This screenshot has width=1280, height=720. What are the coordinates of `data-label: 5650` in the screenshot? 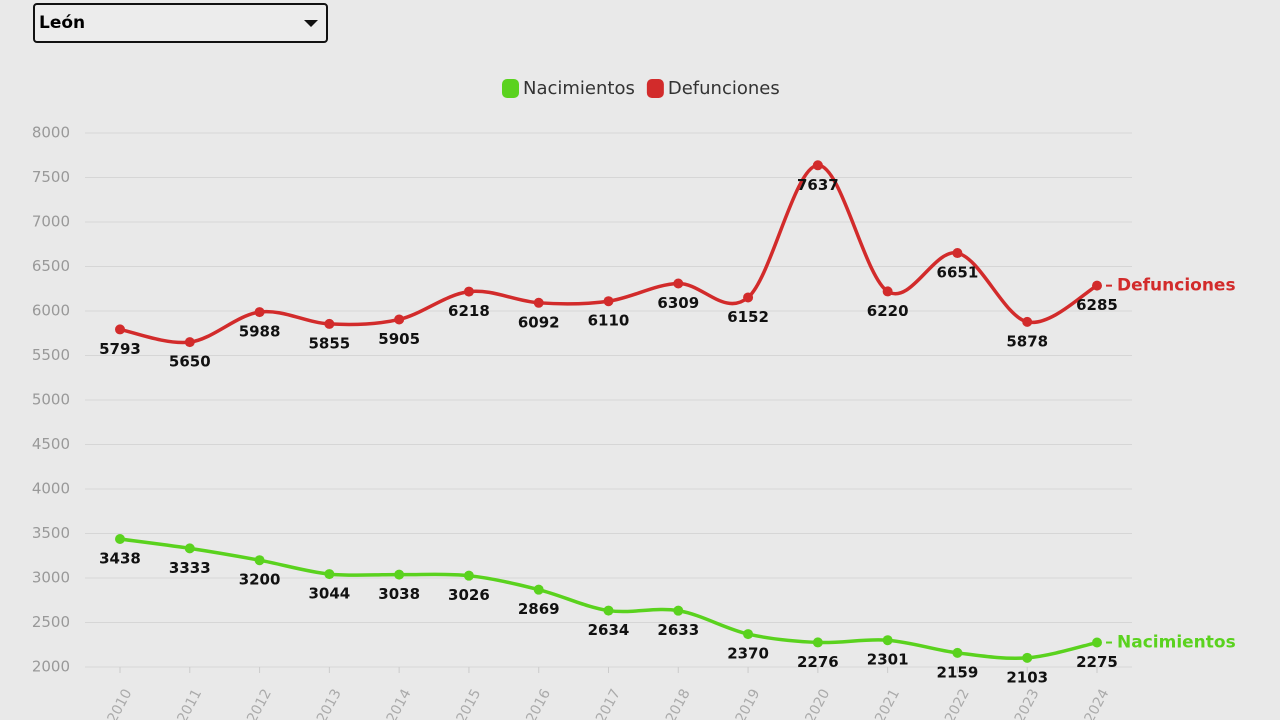 It's located at (190, 362).